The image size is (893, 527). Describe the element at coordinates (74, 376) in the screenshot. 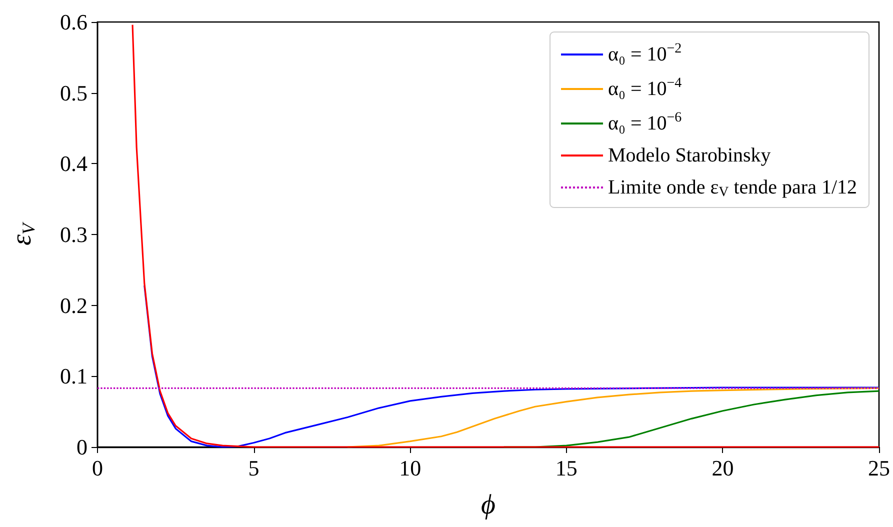

I see `y-tick-label: 0.1` at that location.